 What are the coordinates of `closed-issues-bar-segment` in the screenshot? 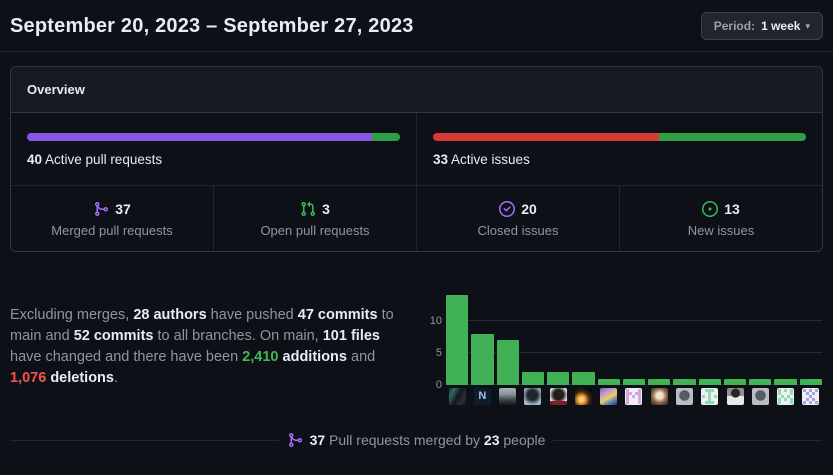 It's located at (546, 137).